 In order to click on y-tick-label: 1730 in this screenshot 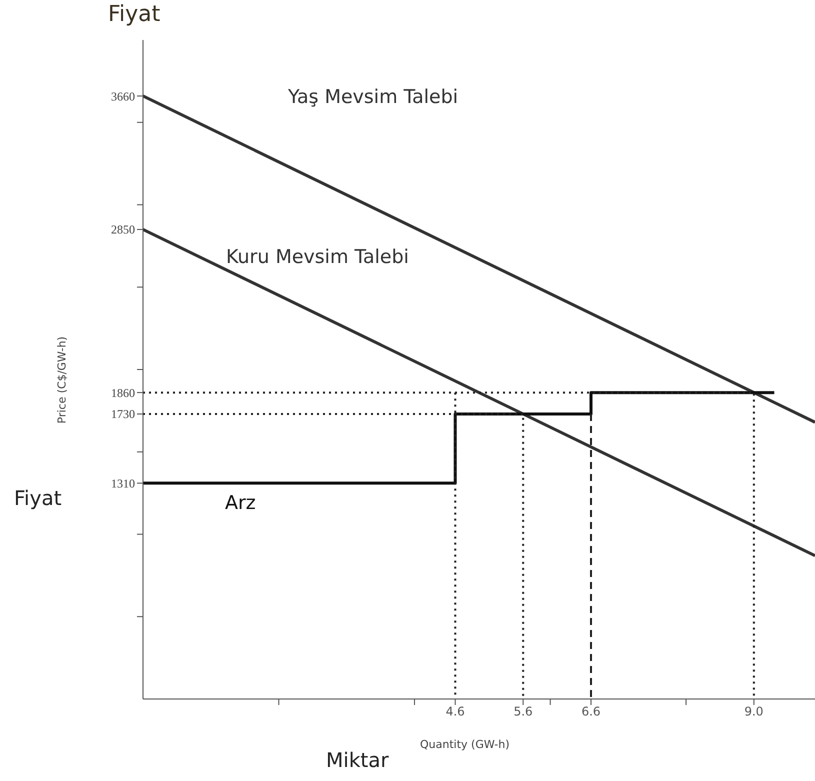, I will do `click(123, 414)`.